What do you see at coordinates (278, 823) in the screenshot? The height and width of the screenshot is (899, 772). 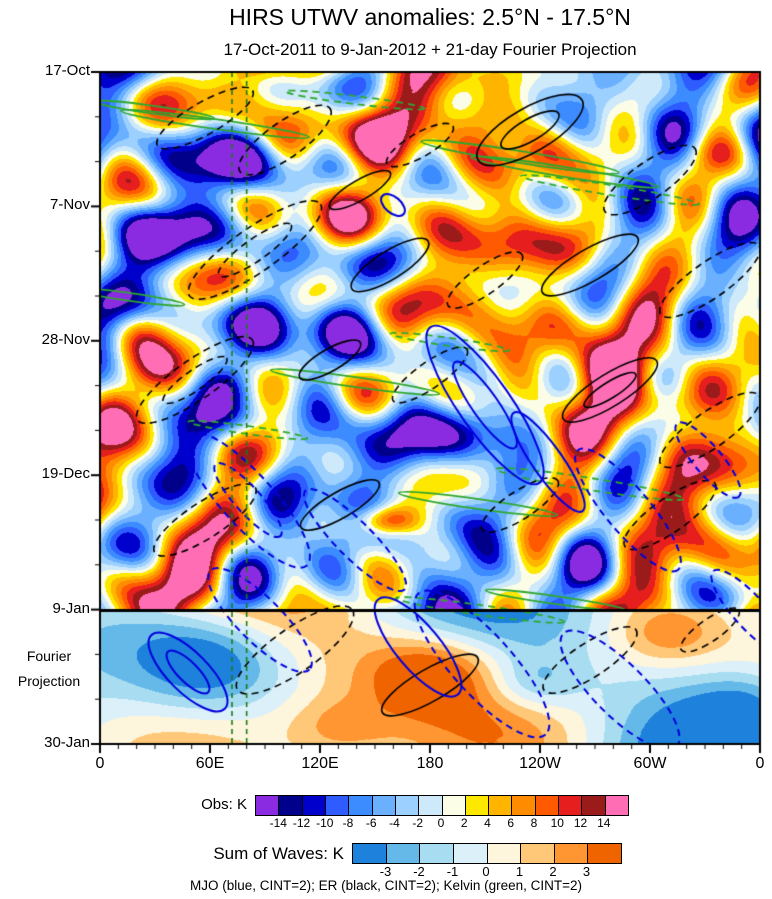 I see `obs-colorbar-tick-label: -14` at bounding box center [278, 823].